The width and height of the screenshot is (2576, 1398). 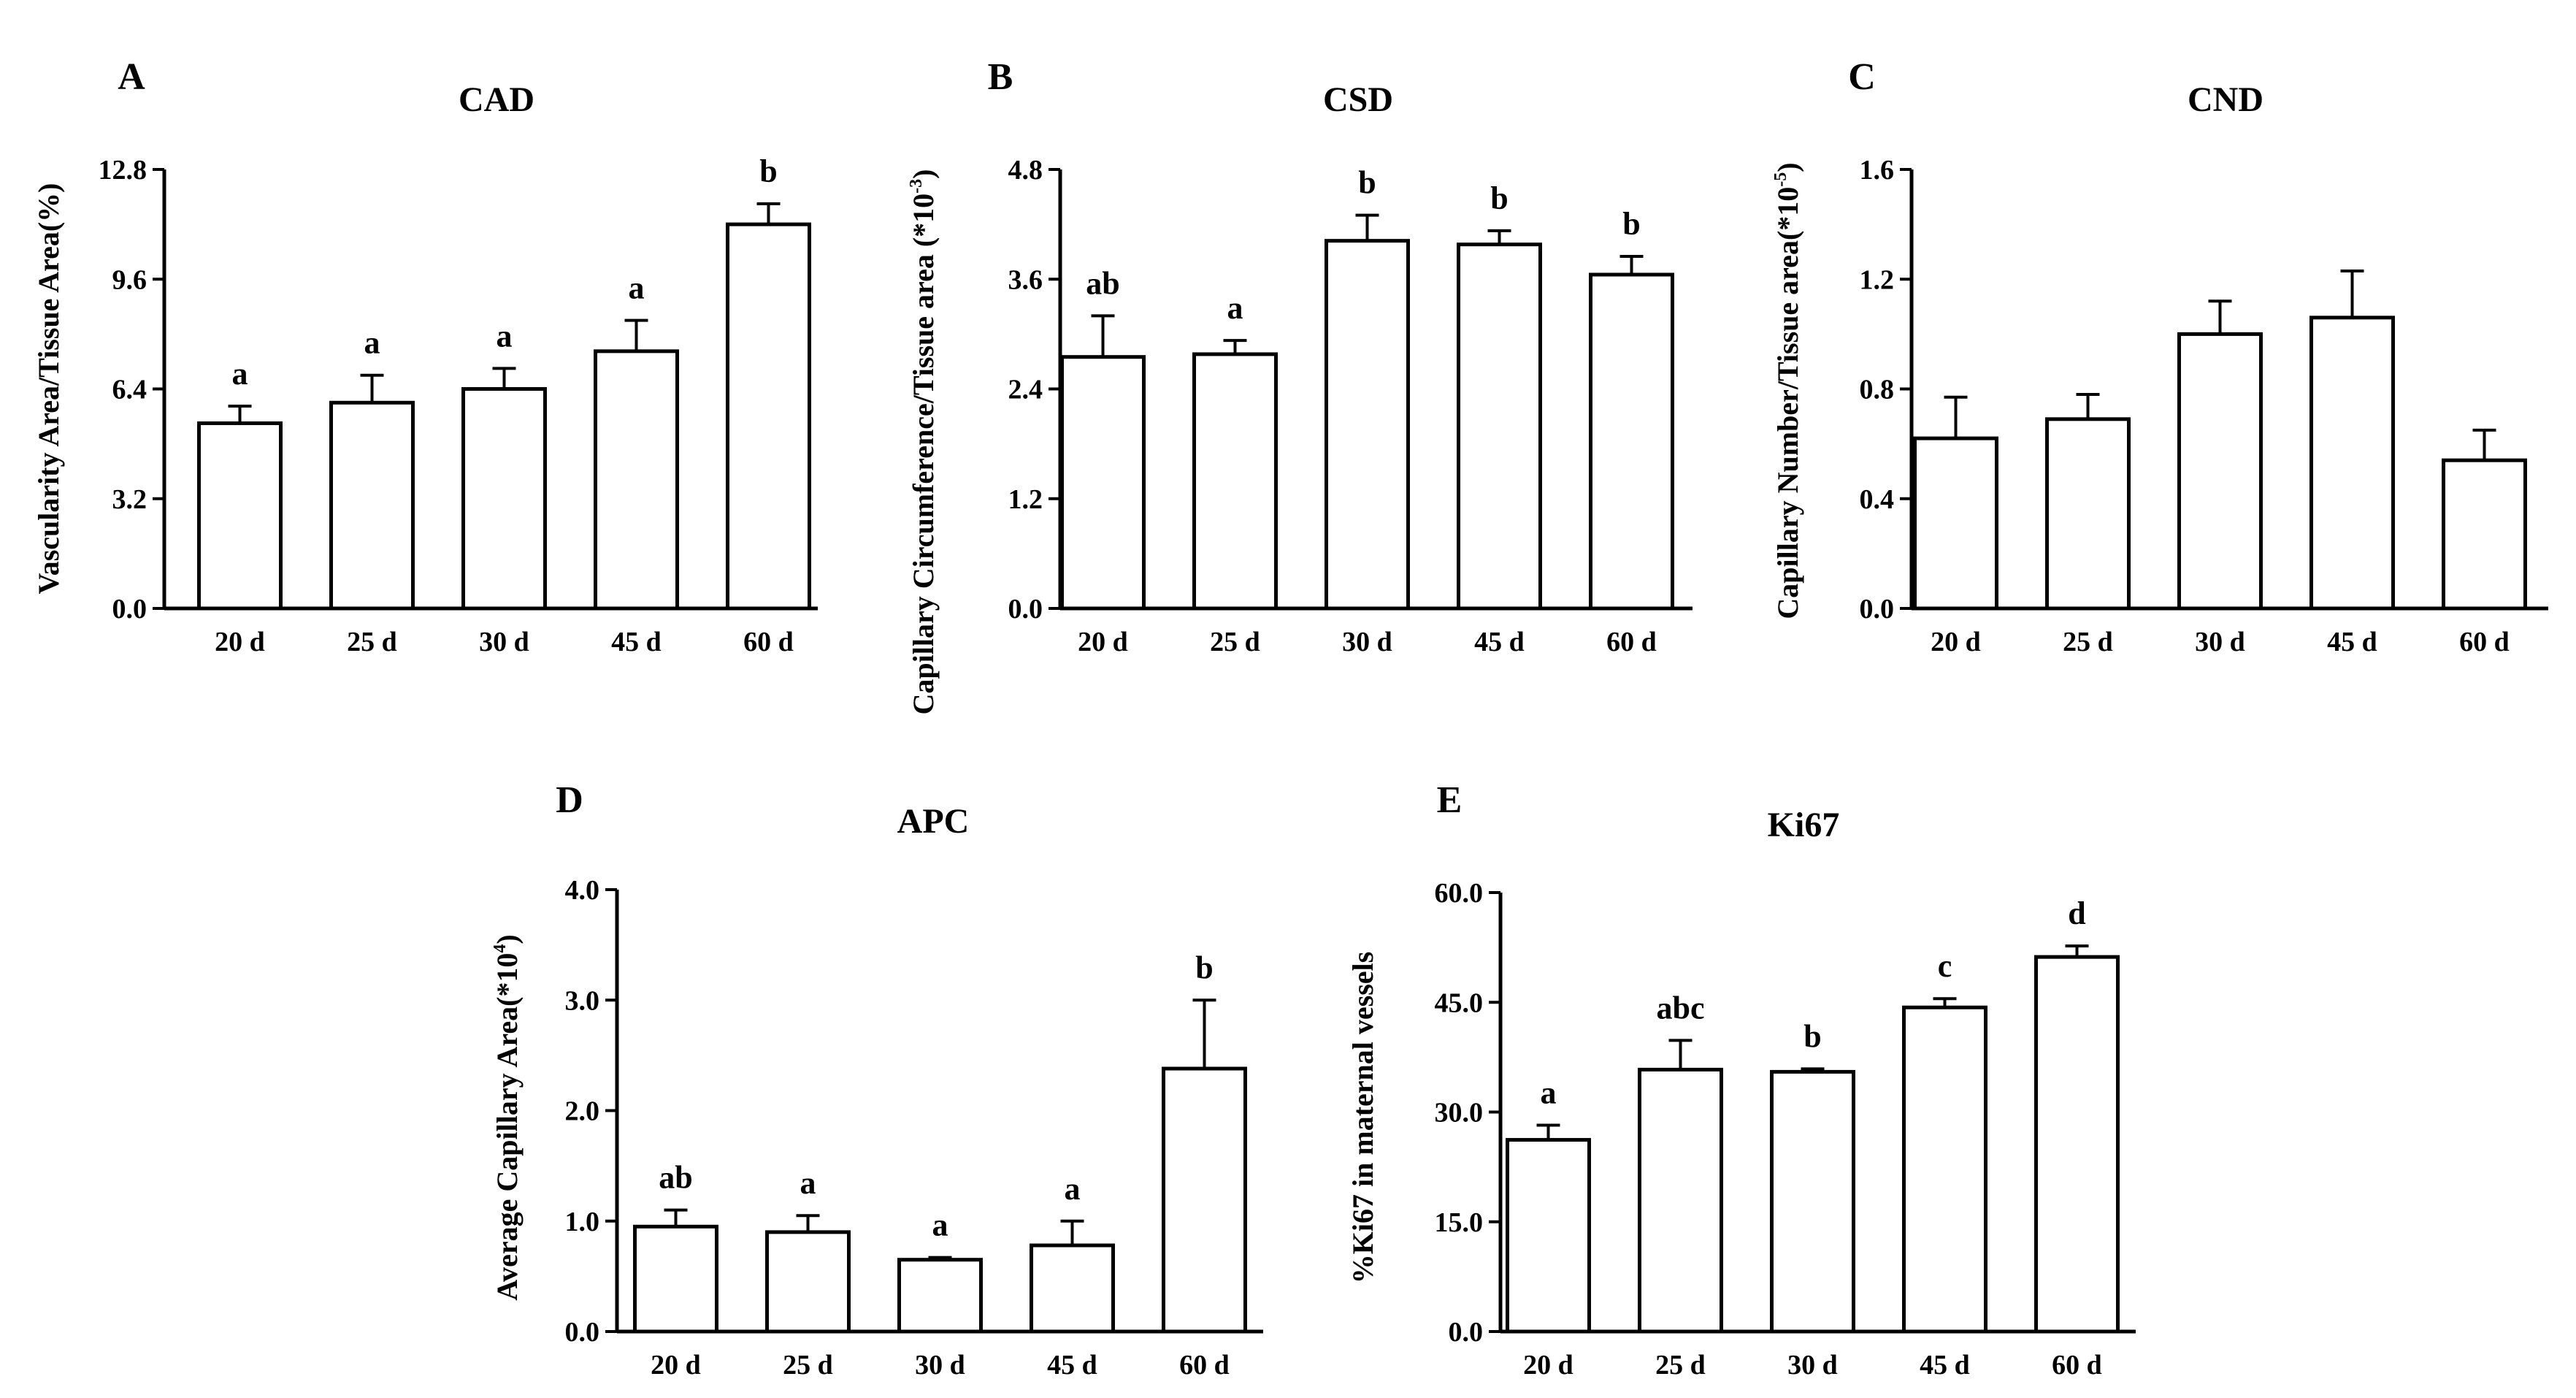 I want to click on chart-title: CSD, so click(x=1358, y=99).